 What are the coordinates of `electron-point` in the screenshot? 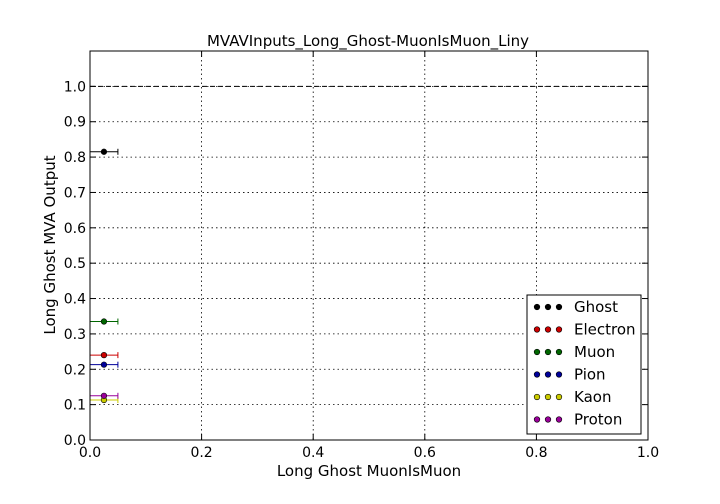 It's located at (104, 355).